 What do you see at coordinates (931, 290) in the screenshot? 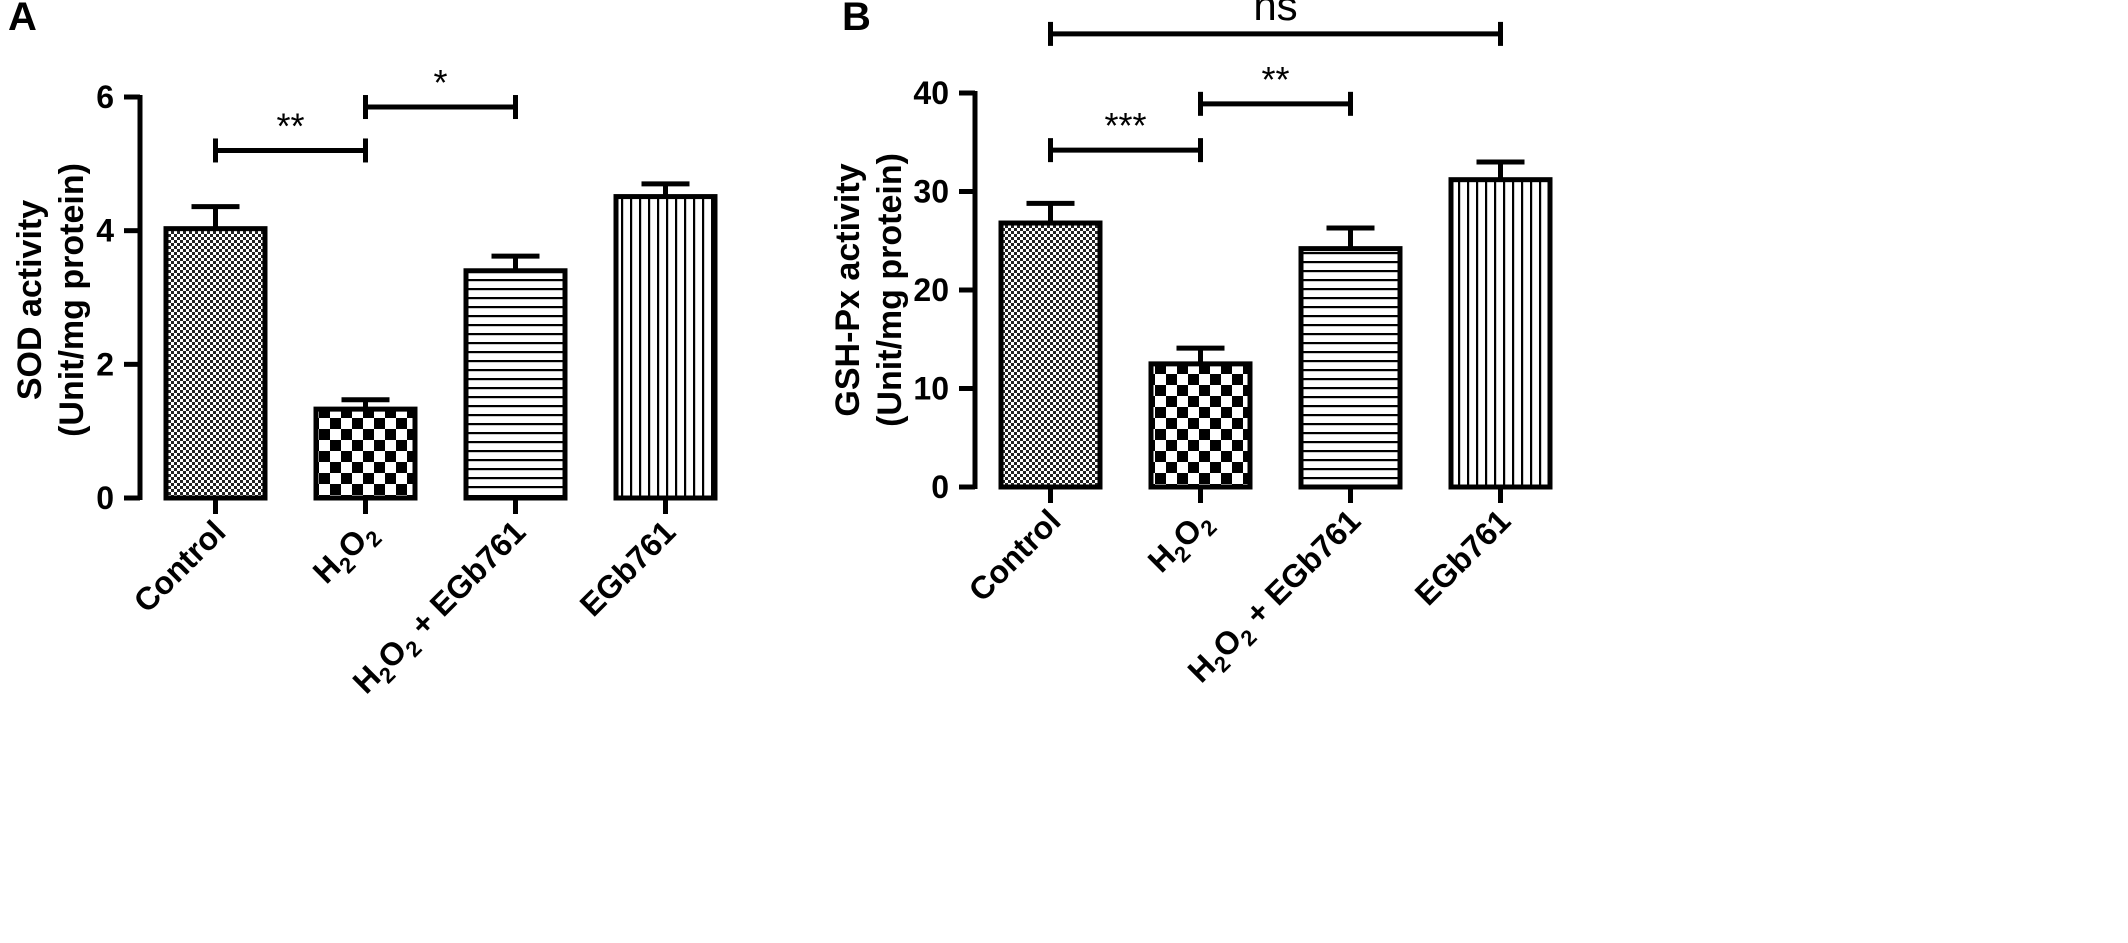
I see `y-tick-label: 20` at bounding box center [931, 290].